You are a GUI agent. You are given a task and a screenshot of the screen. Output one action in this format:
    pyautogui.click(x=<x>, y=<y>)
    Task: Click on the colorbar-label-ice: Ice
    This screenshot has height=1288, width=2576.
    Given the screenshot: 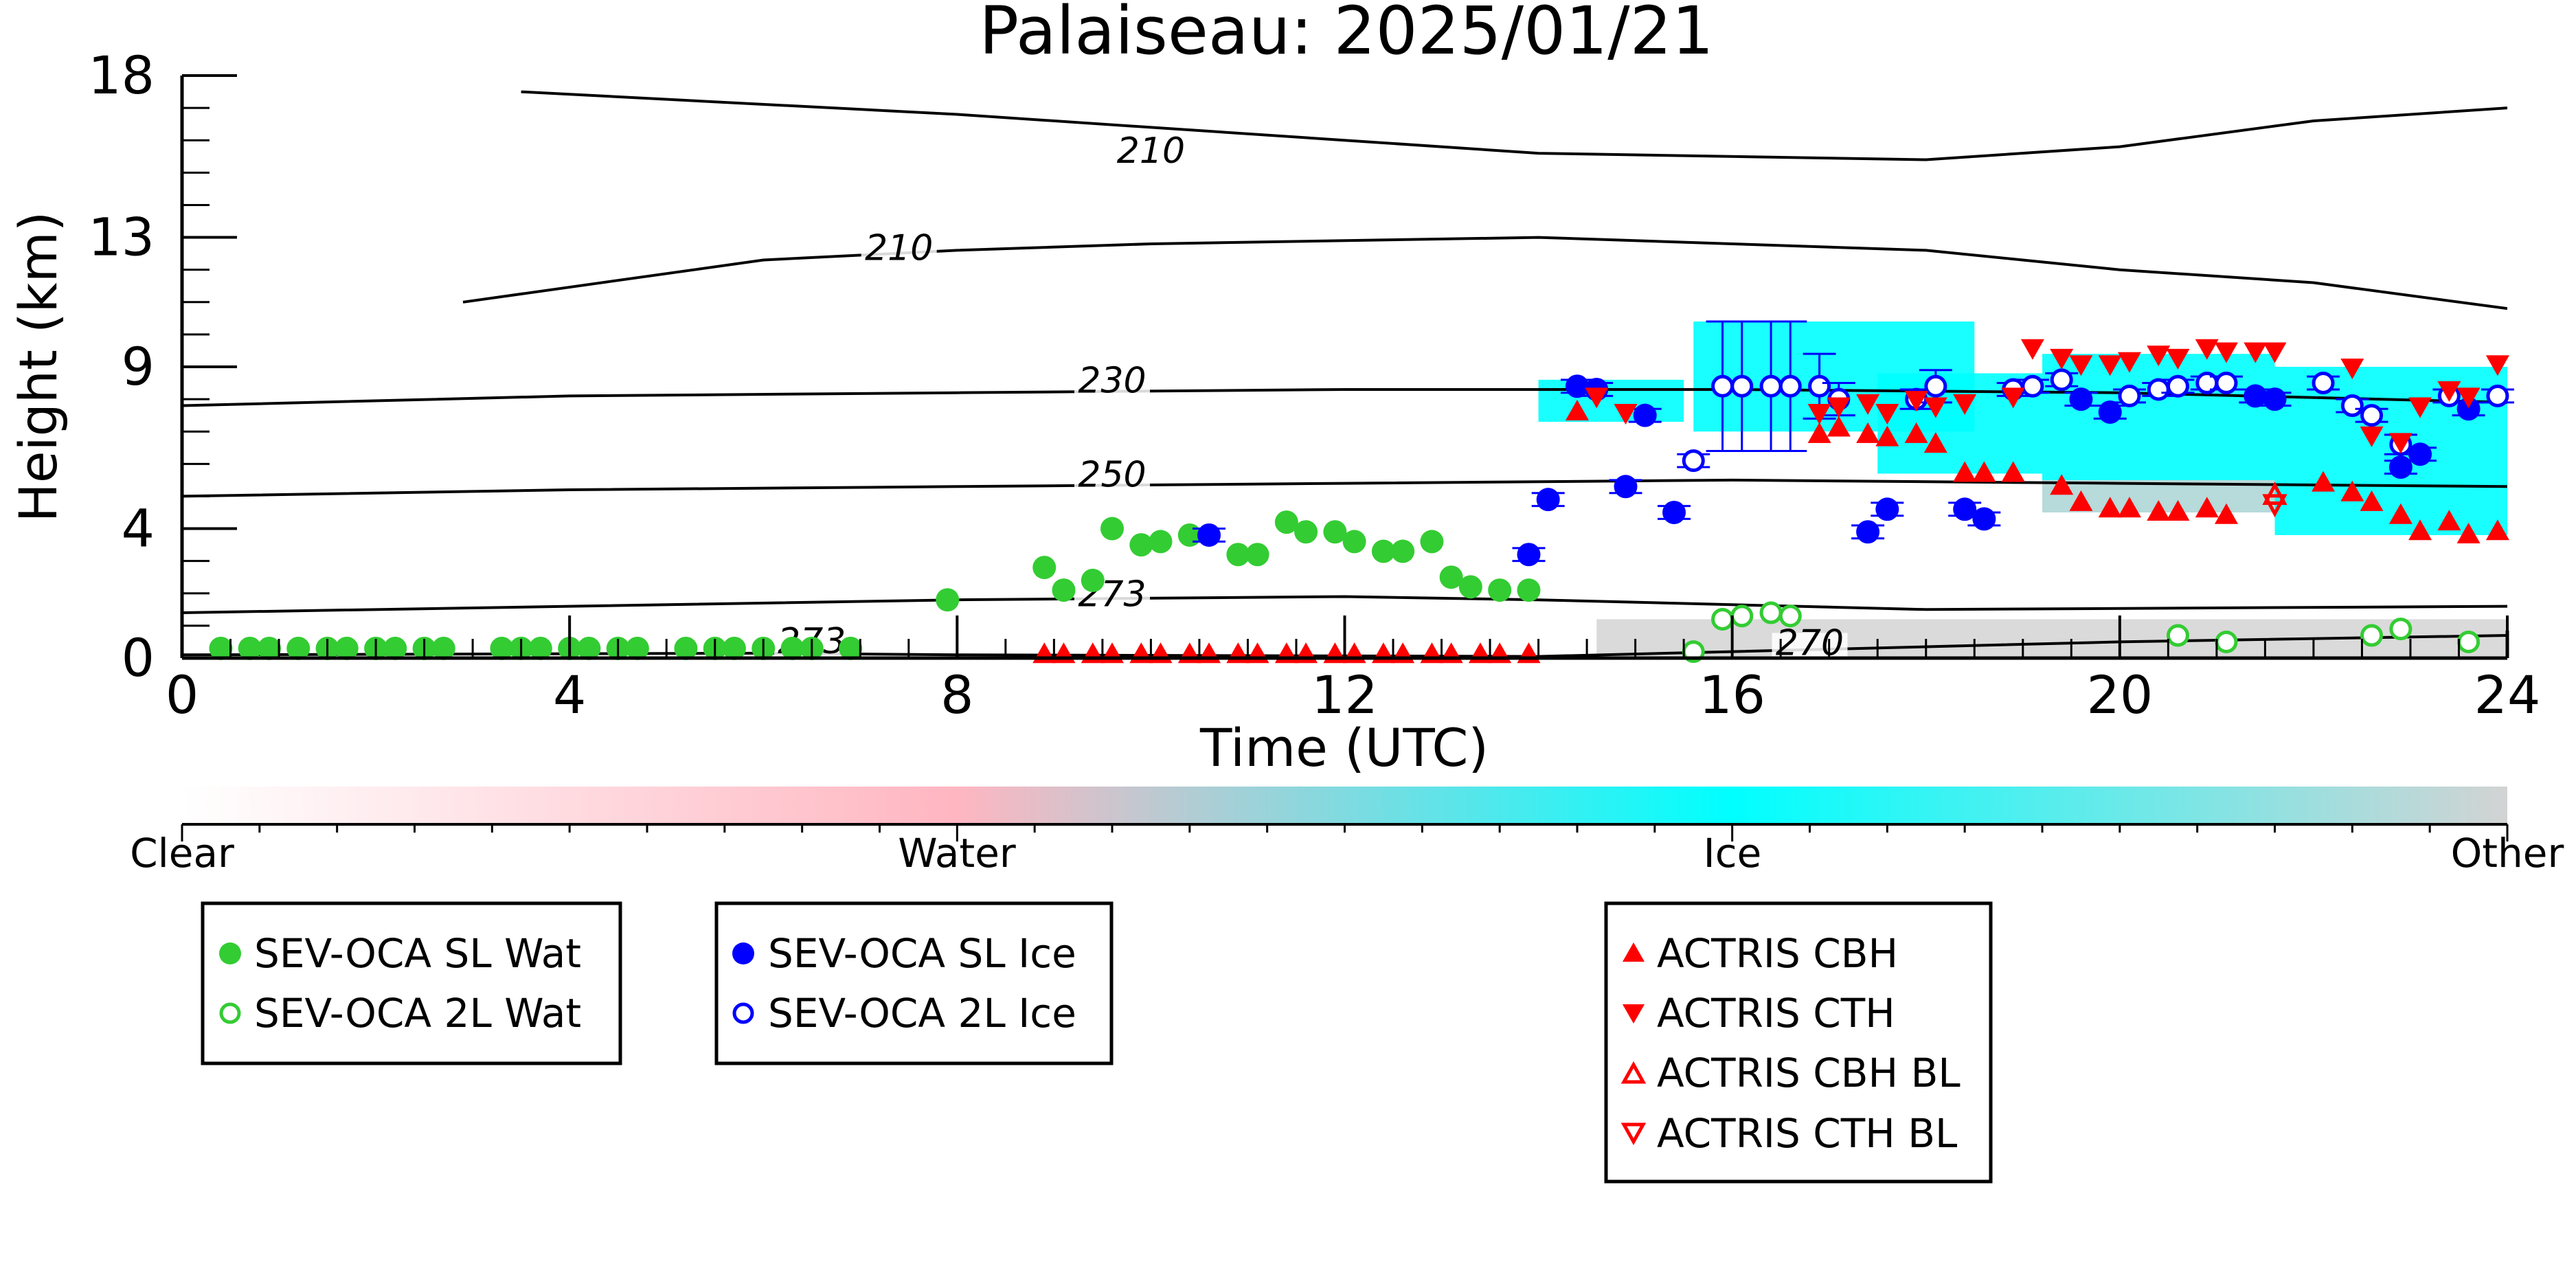 What is the action you would take?
    pyautogui.click(x=1733, y=853)
    